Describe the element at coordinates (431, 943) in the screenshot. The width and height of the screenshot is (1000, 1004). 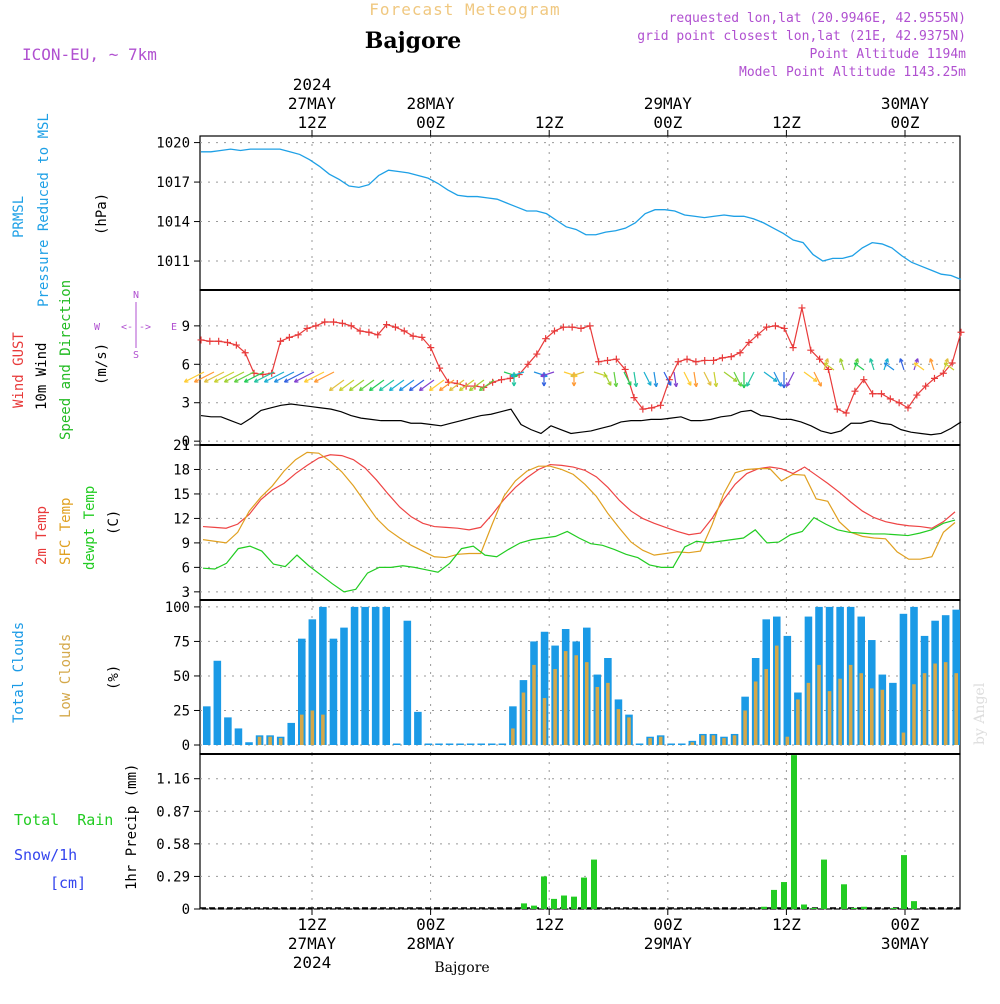
I see `bottom-time-label: 28MAY` at that location.